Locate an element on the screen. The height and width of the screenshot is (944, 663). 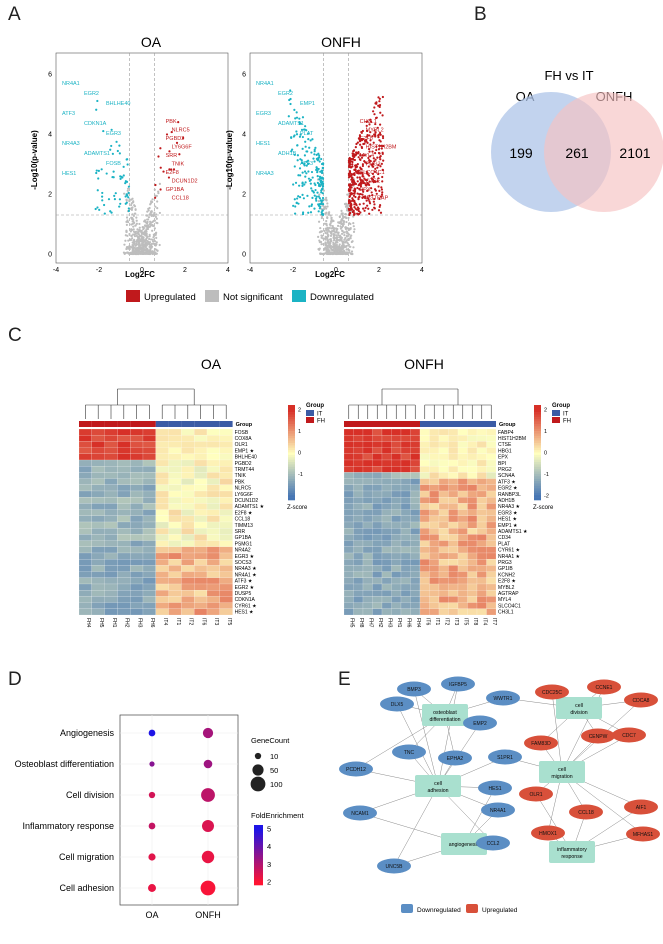
network-gene-node-down is located at coordinates (414, 689).